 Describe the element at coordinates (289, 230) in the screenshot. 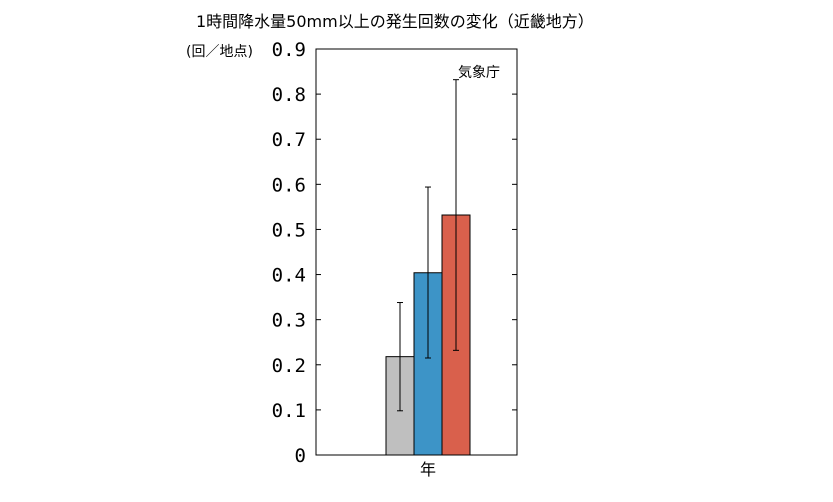

I see `y-tick-label: 0.5` at that location.